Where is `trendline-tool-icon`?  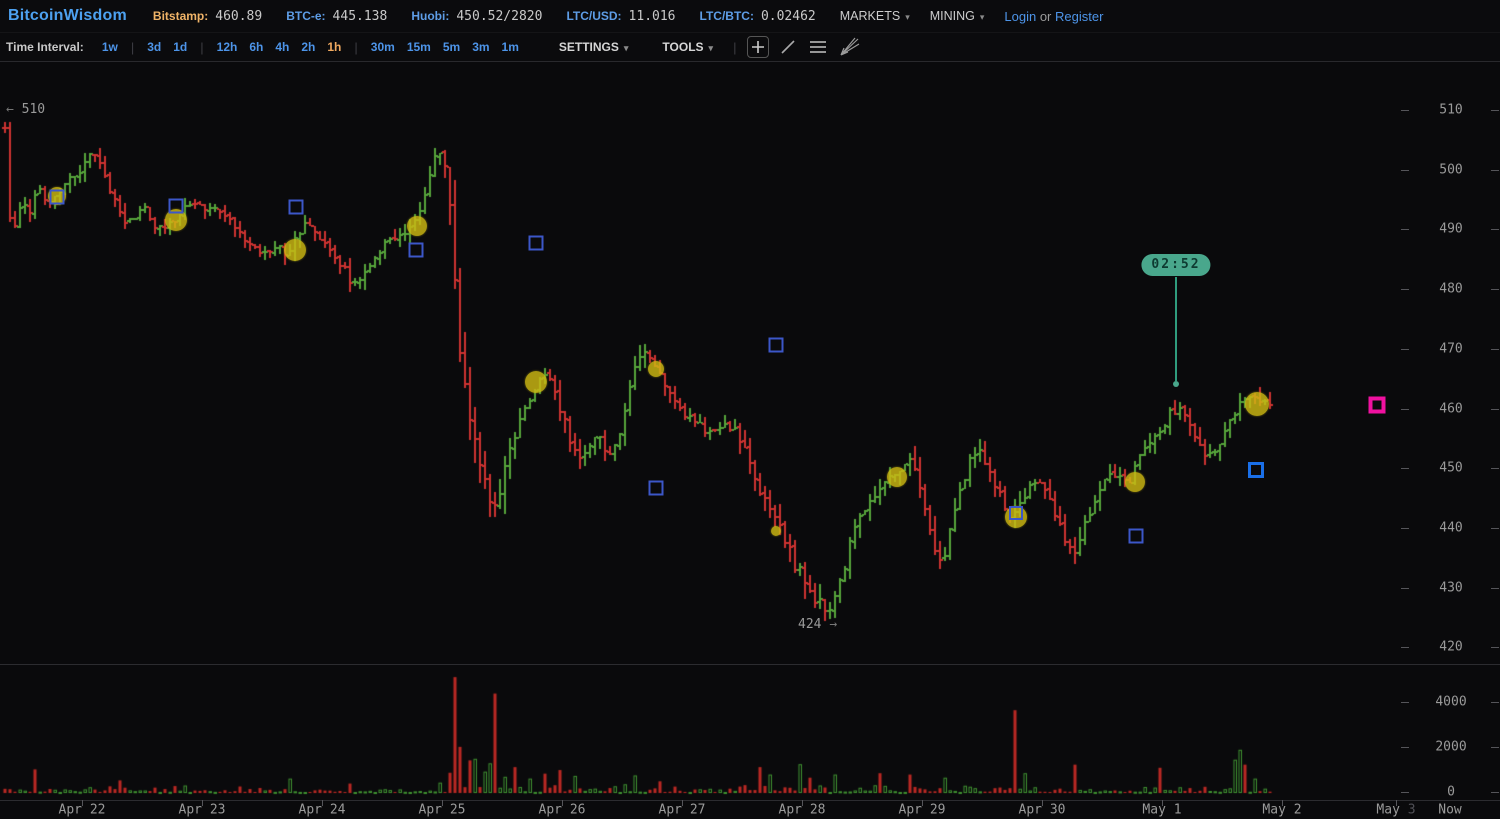
trendline-tool-icon is located at coordinates (788, 47).